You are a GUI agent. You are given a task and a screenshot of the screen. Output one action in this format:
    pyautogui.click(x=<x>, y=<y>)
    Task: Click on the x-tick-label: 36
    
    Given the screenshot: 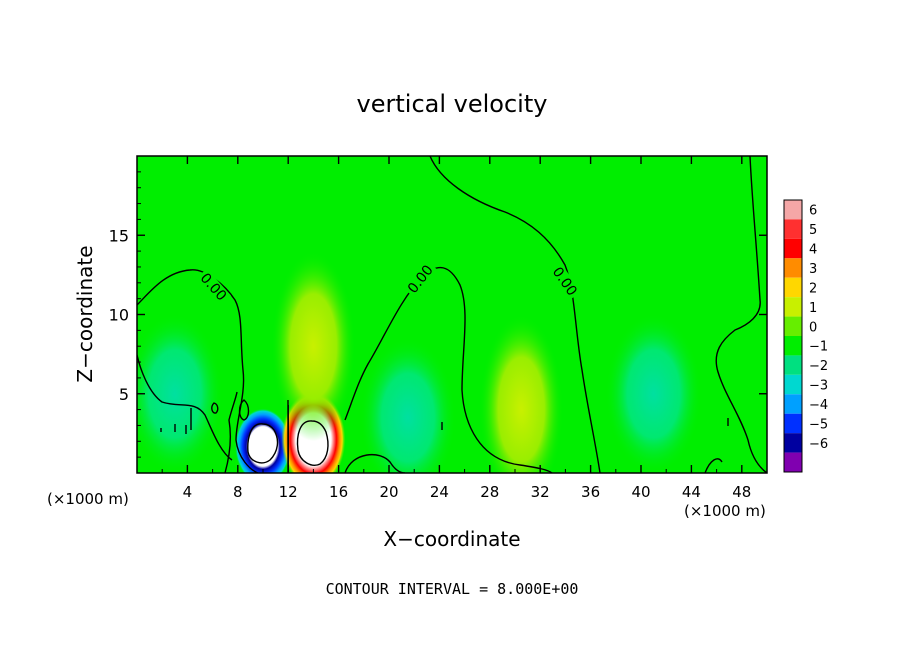 What is the action you would take?
    pyautogui.click(x=590, y=492)
    